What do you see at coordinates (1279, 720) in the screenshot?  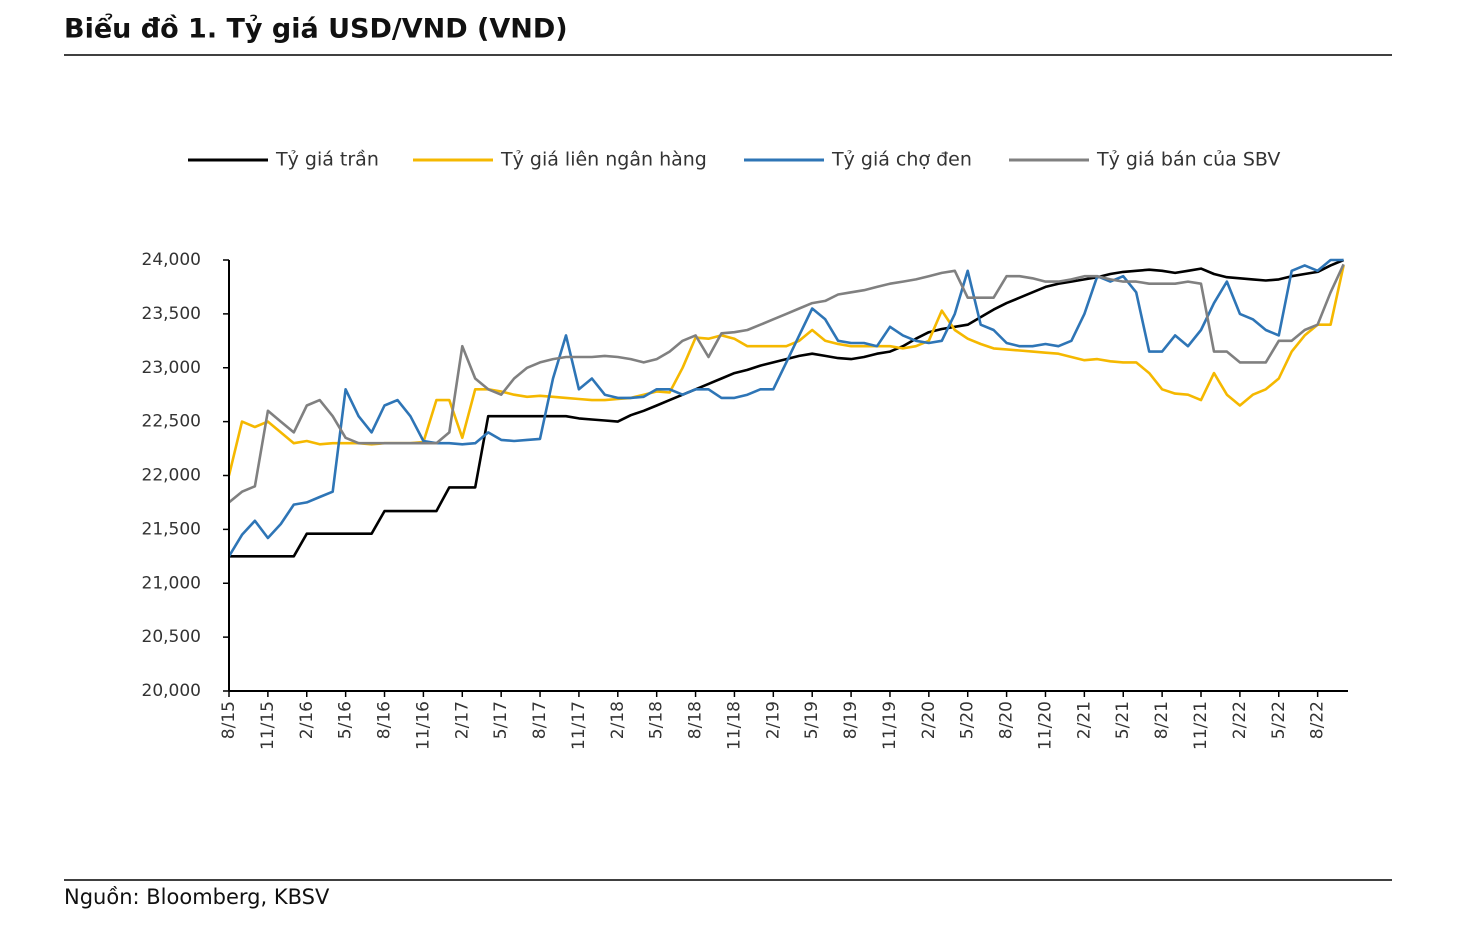 I see `x-tick-label: 5/22` at bounding box center [1279, 720].